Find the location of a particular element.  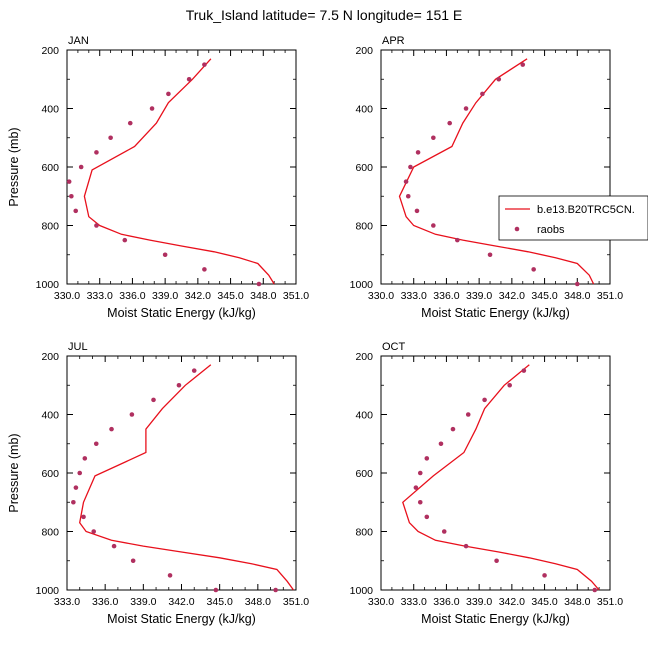

y-tick-label-apr: 800 is located at coordinates (364, 227).